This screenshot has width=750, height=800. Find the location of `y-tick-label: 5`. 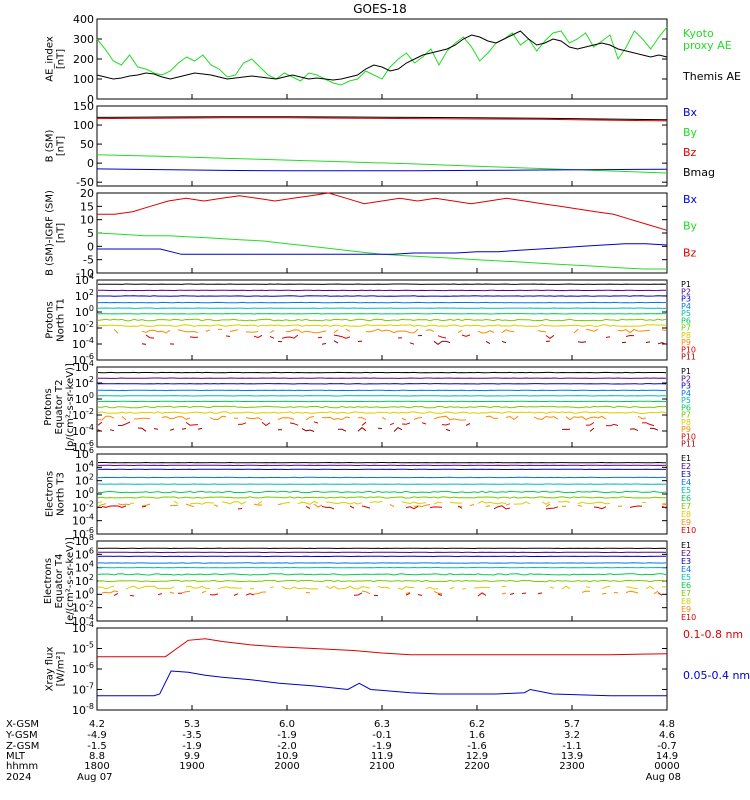

y-tick-label: 5 is located at coordinates (90, 233).